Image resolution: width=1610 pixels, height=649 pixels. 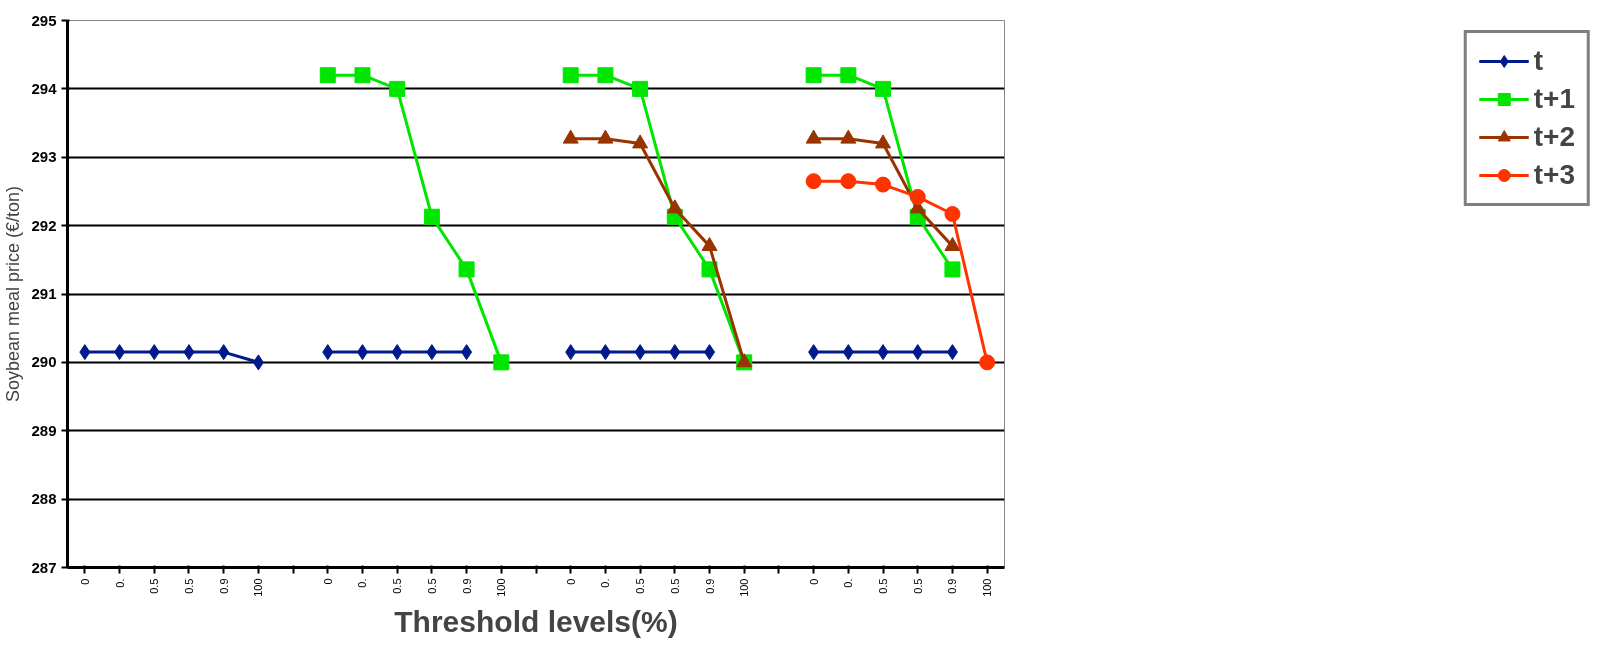 I want to click on y-tick-label: 295, so click(x=44, y=20).